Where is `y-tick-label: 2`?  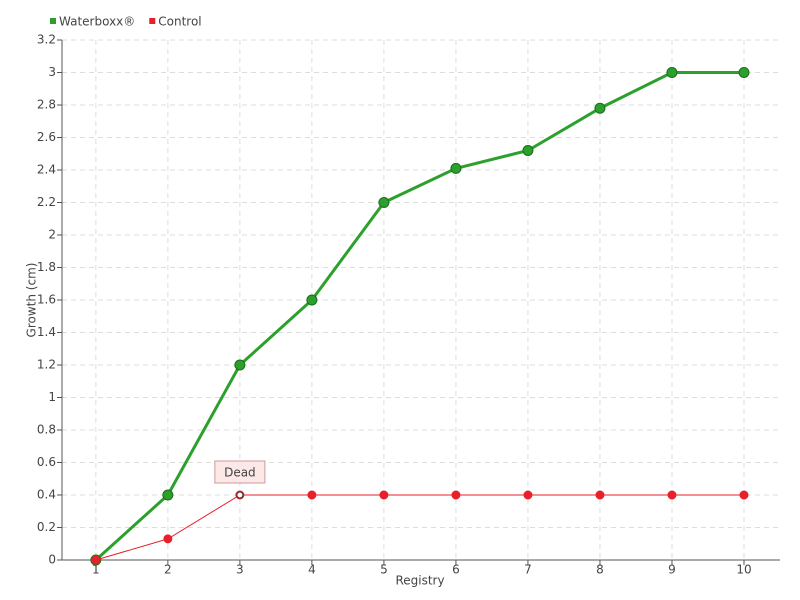
y-tick-label: 2 is located at coordinates (52, 235).